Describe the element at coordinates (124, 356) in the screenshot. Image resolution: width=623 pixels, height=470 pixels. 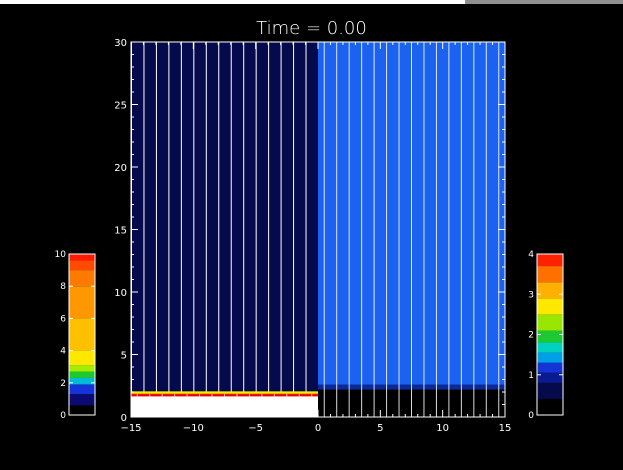
I see `y-tick-label: 5` at that location.